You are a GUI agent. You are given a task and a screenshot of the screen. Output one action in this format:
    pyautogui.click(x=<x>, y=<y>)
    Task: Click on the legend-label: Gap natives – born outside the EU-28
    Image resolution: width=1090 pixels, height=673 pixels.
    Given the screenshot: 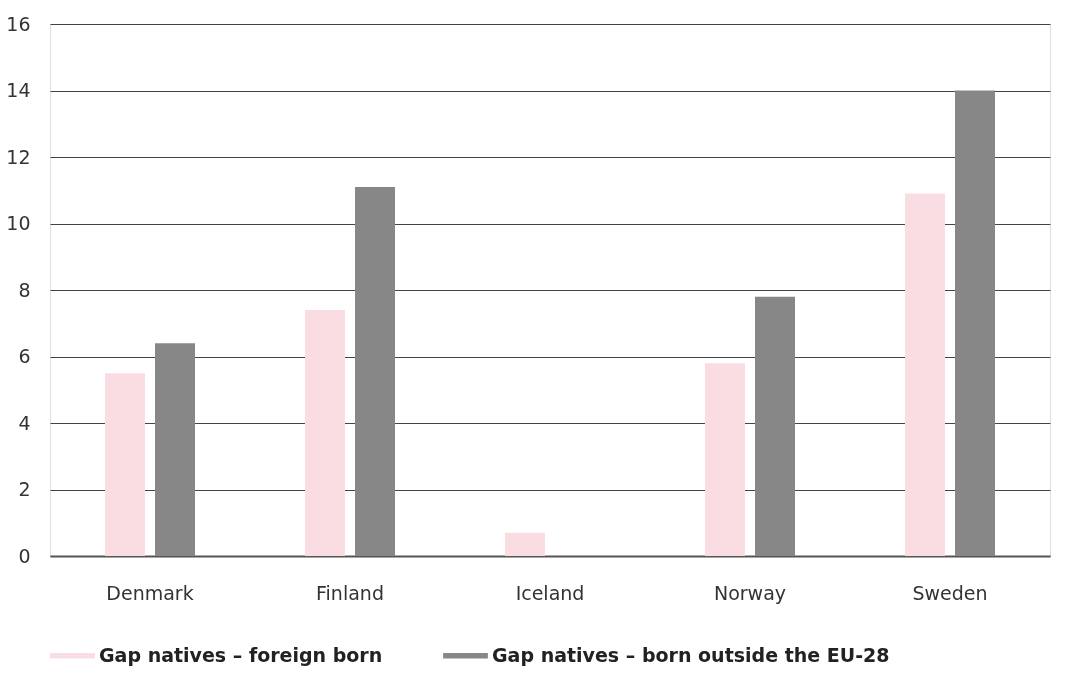 What is the action you would take?
    pyautogui.click(x=691, y=654)
    